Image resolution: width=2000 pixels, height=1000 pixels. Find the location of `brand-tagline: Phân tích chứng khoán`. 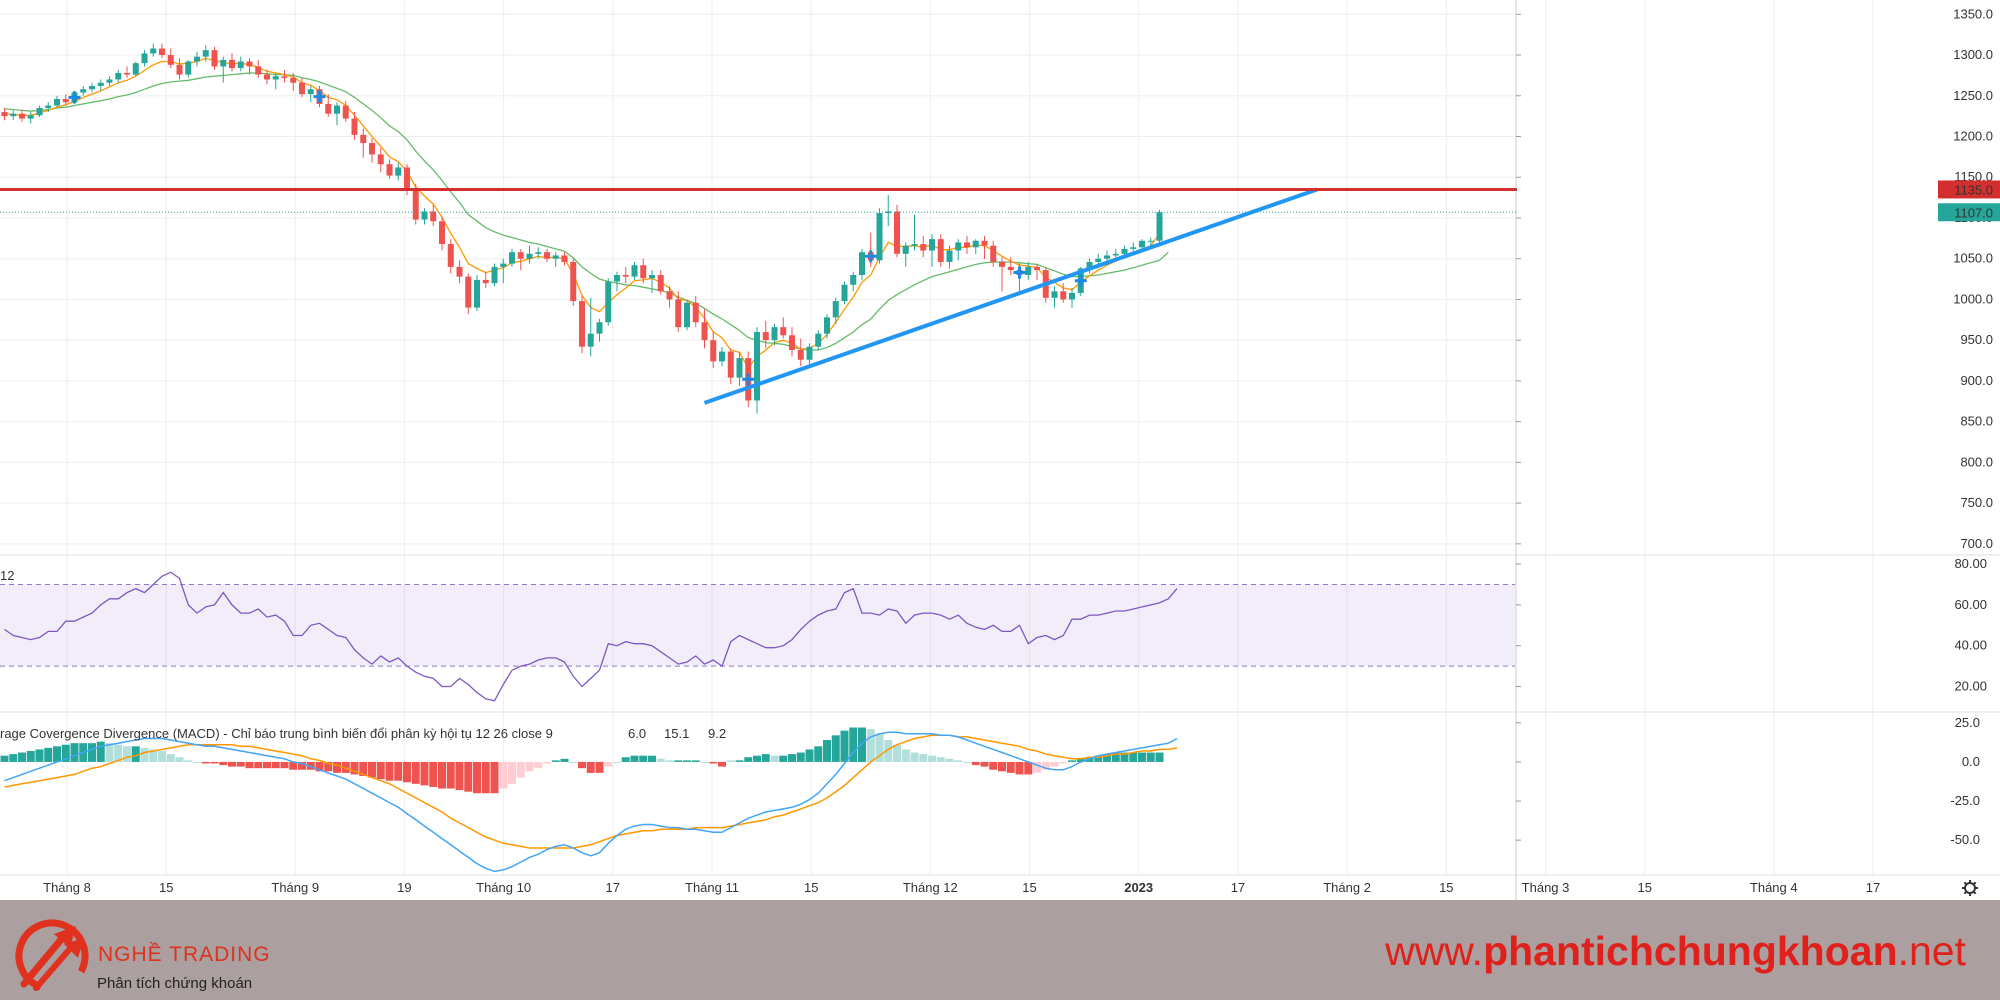

brand-tagline: Phân tích chứng khoán is located at coordinates (175, 983).